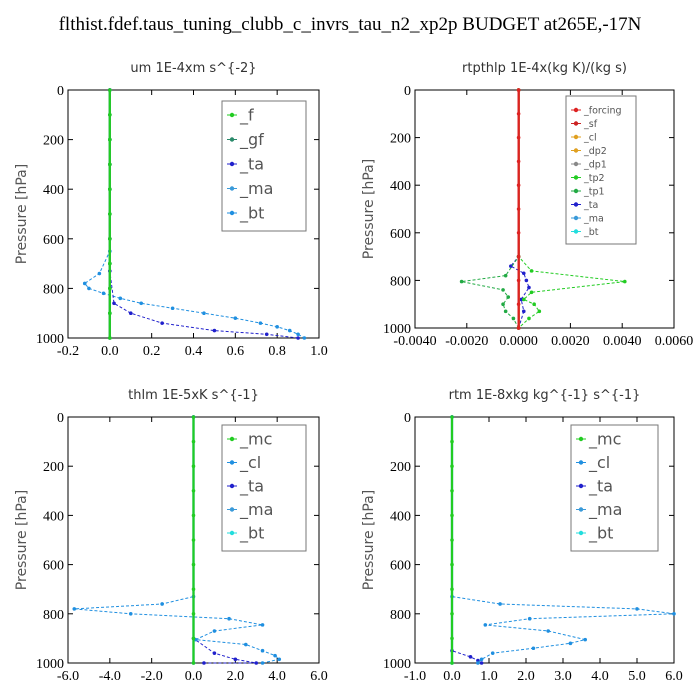  What do you see at coordinates (152, 351) in the screenshot?
I see `x-tick-label: 0.2` at bounding box center [152, 351].